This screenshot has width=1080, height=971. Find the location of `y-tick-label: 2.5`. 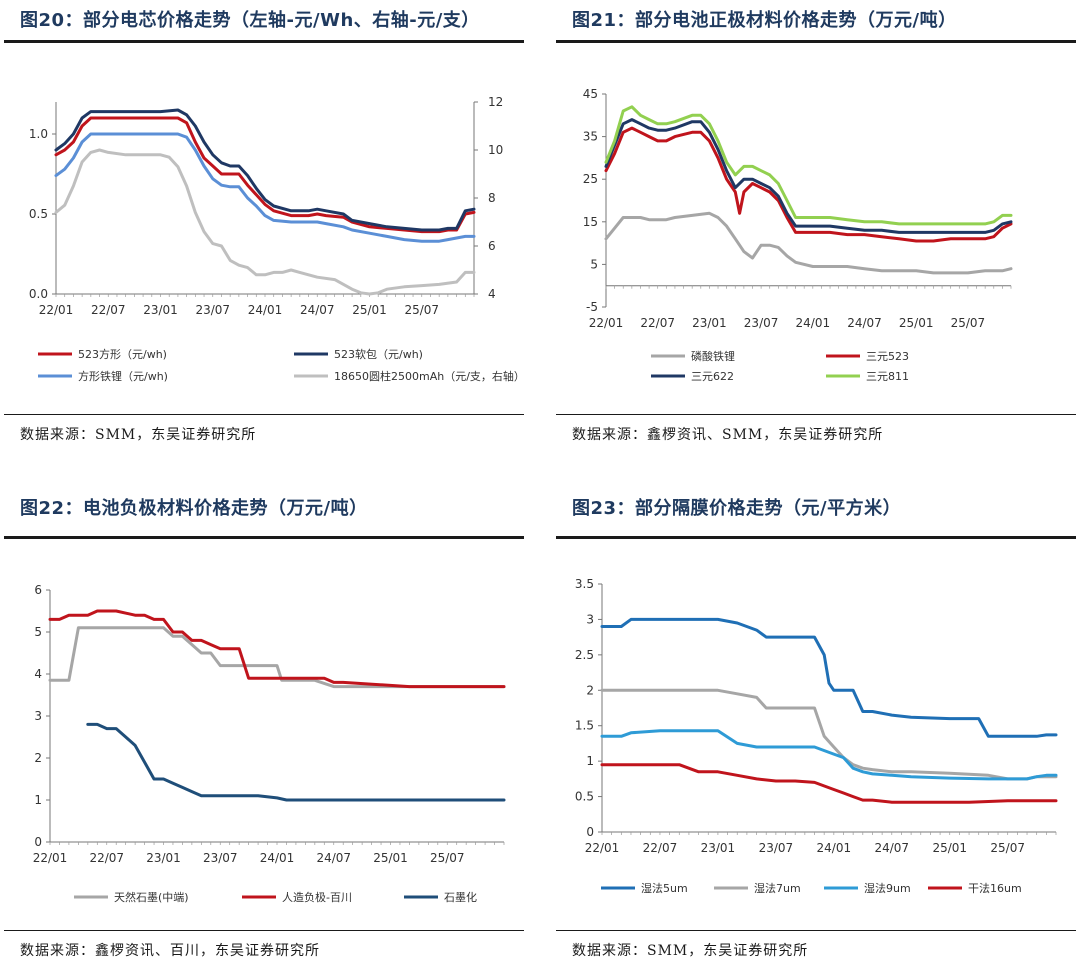

y-tick-label: 2.5 is located at coordinates (584, 655).